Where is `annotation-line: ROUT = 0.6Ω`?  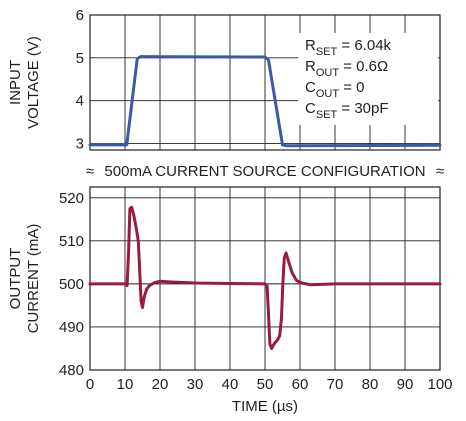 annotation-line: ROUT = 0.6Ω is located at coordinates (346, 68).